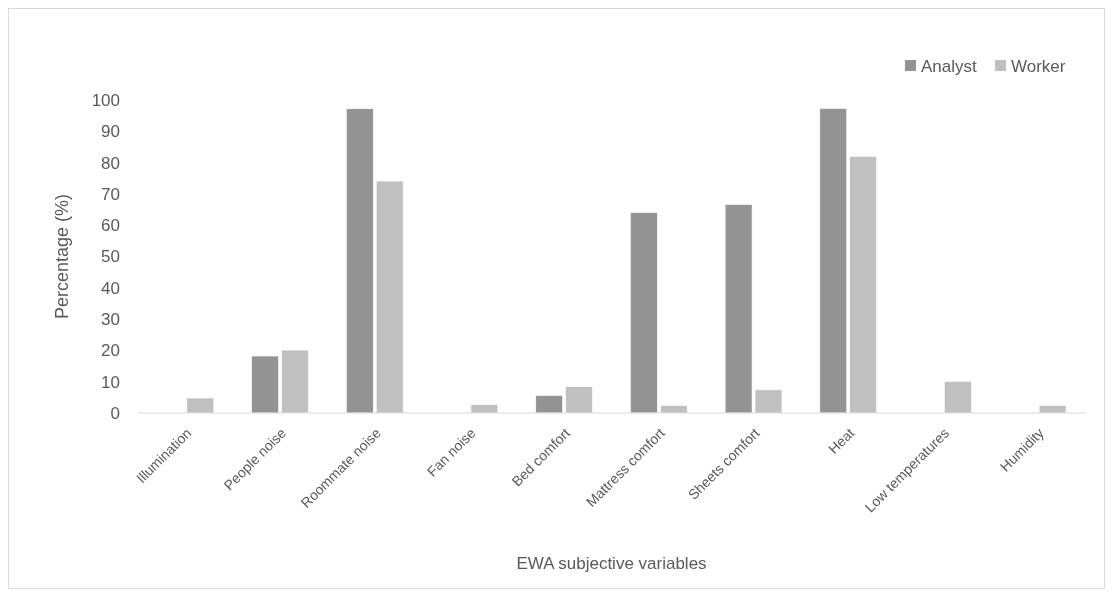  I want to click on y-tick-label: 20, so click(110, 351).